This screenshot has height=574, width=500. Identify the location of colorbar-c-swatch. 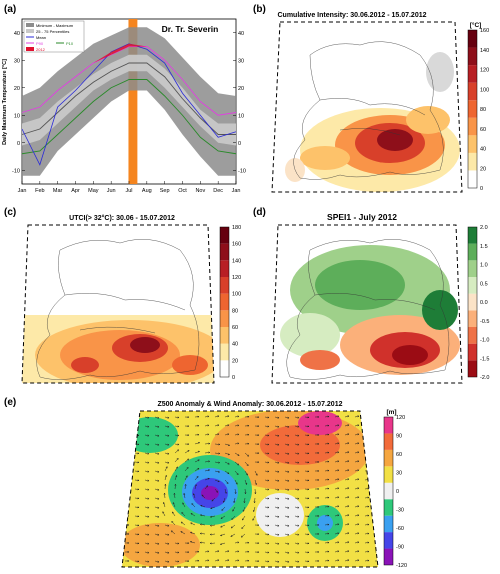
(224, 252).